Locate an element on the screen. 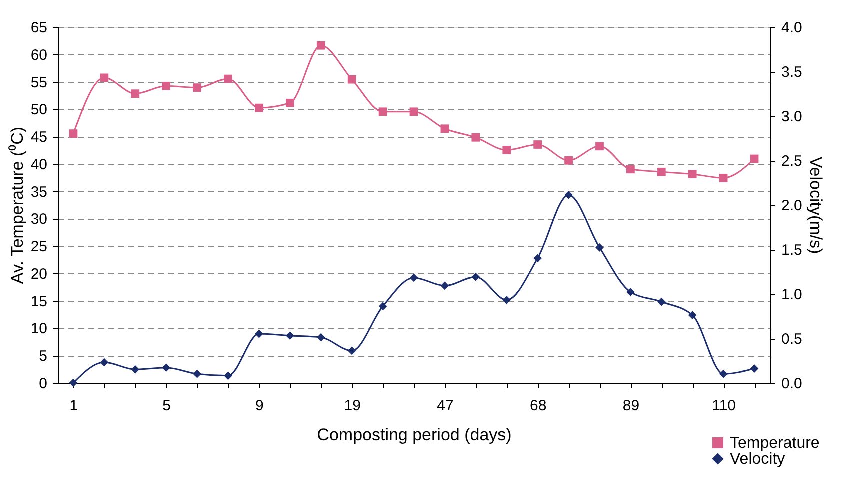 The image size is (844, 486). y-tick-label: 0 is located at coordinates (43, 384).